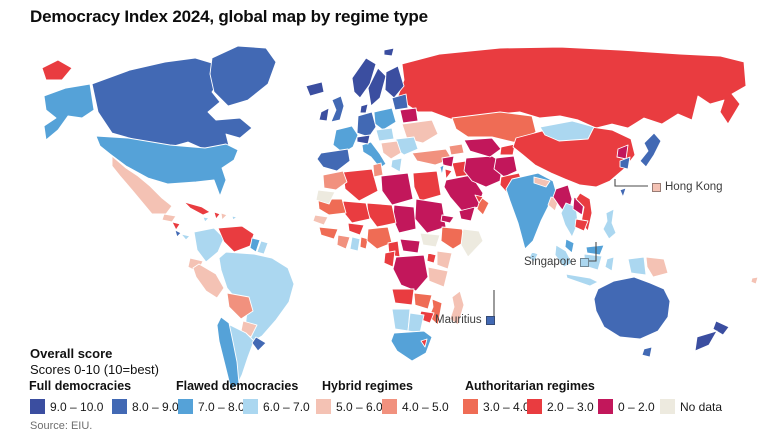 The image size is (770, 448). I want to click on legend-range-7-8: 7.0 – 8.0, so click(221, 406).